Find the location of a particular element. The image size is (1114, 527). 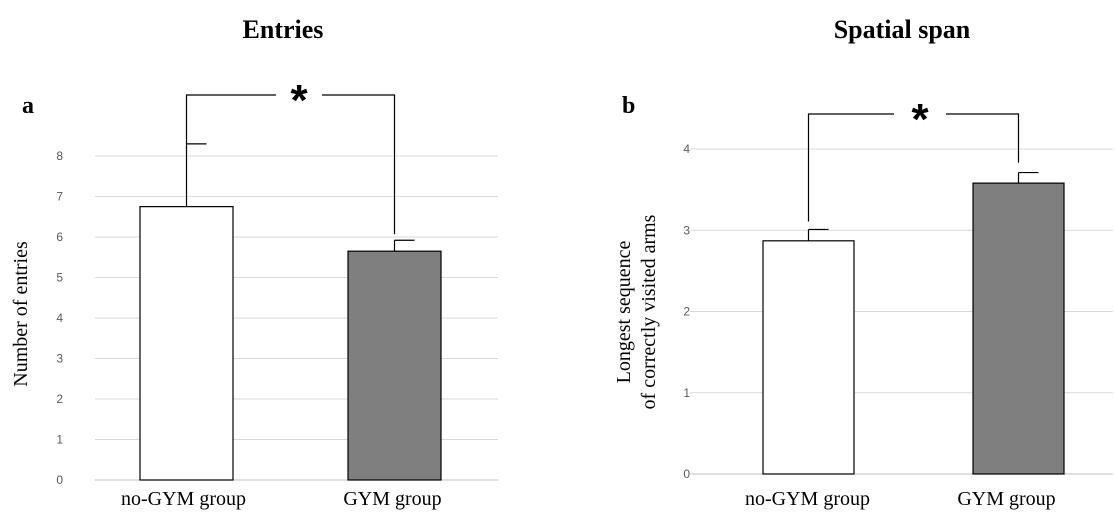

y-ticks: 0 1 2 3 4 5 6 7 8 is located at coordinates (59, 318).